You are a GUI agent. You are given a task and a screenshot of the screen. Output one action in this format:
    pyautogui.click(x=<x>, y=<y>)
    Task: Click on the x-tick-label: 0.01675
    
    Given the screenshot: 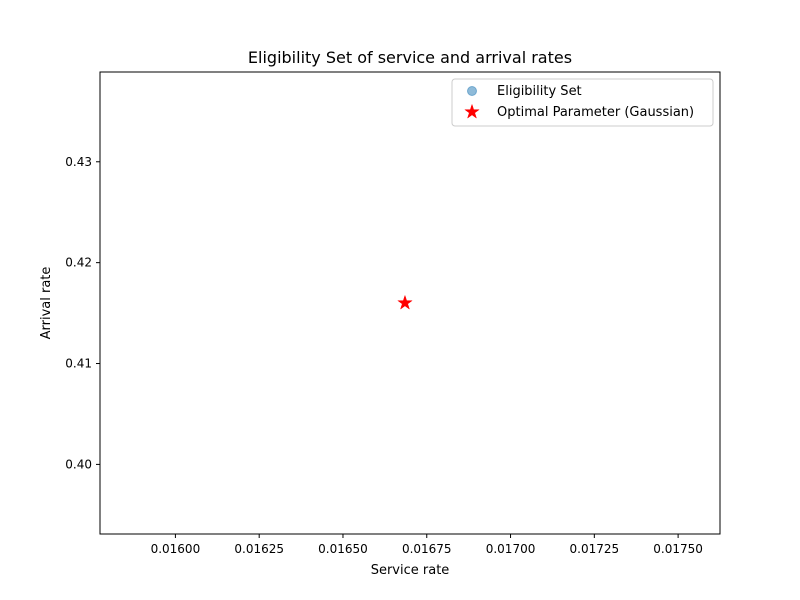 What is the action you would take?
    pyautogui.click(x=427, y=549)
    